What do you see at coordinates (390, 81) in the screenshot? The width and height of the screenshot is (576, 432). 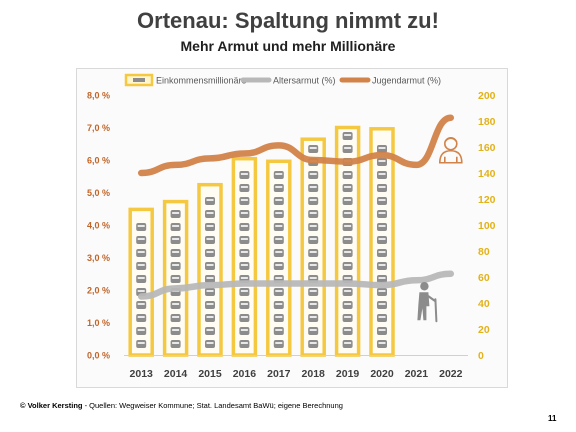 I see `legend-item: Jugendarmut (%)` at bounding box center [390, 81].